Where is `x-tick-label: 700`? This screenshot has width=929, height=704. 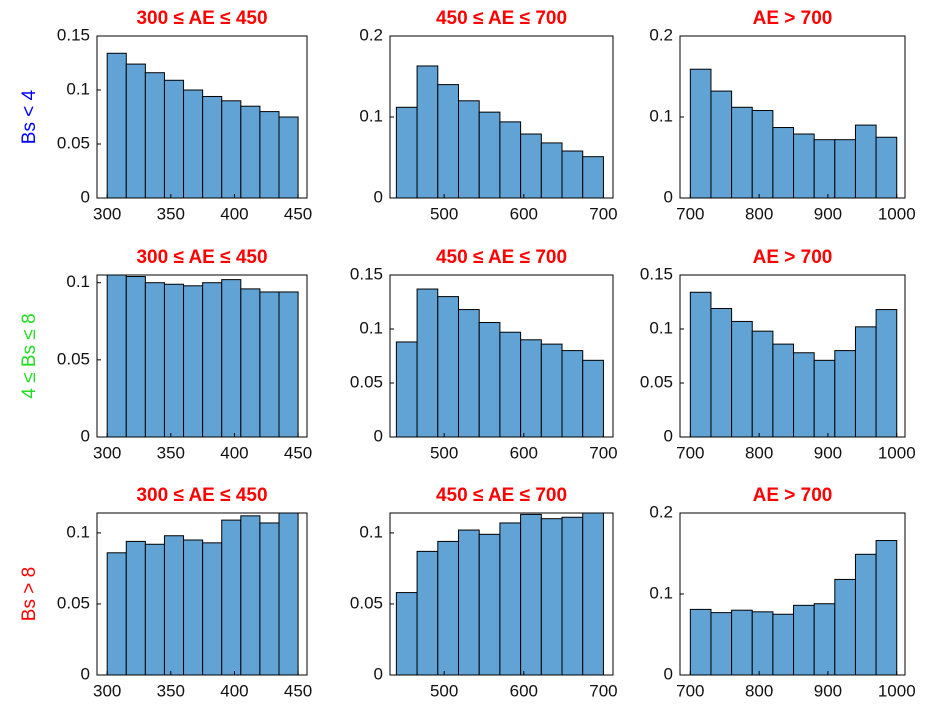 x-tick-label: 700 is located at coordinates (690, 213).